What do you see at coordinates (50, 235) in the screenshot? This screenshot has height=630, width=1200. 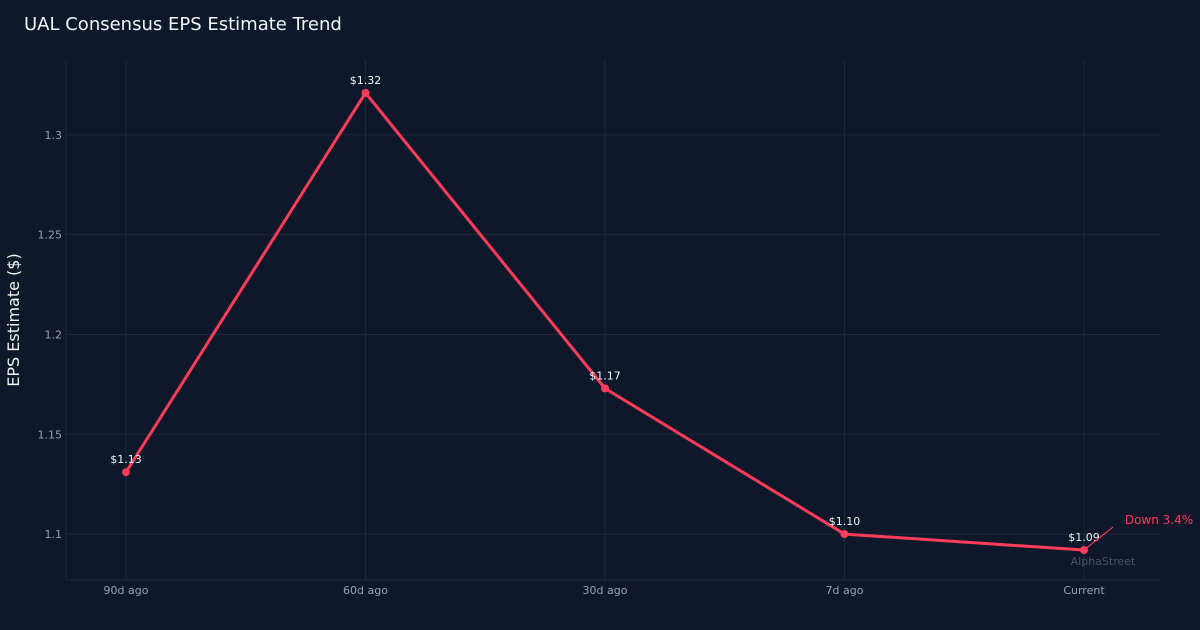 I see `y-tick-label: 1.25` at bounding box center [50, 235].